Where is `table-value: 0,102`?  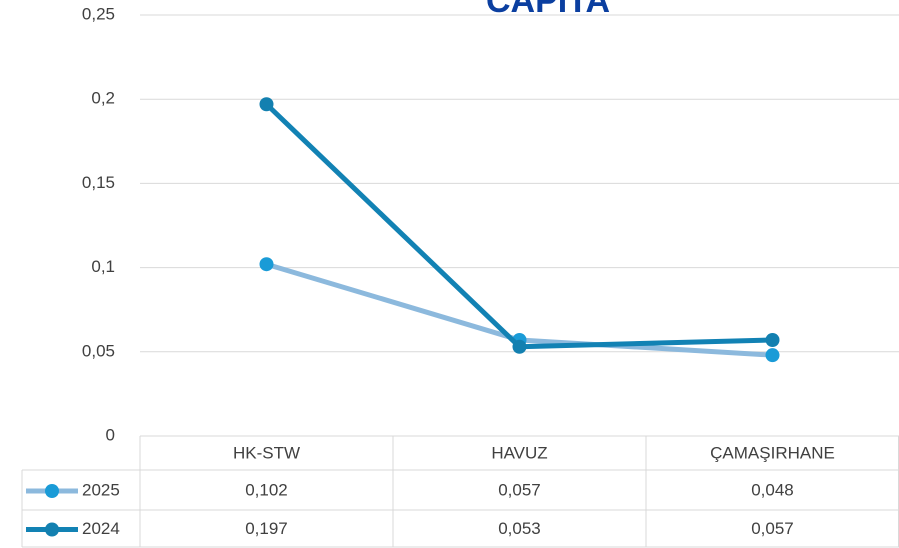
table-value: 0,102 is located at coordinates (266, 489).